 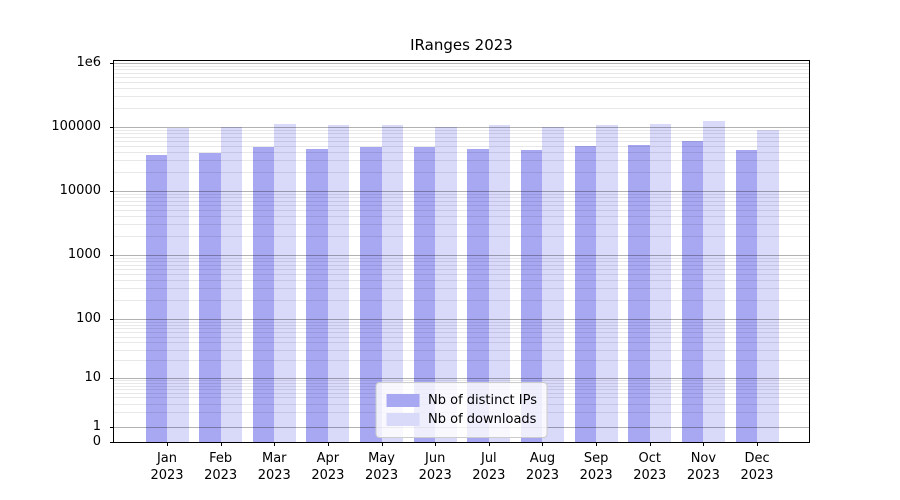 I want to click on y-tick-label-1: 1, so click(x=96, y=426).